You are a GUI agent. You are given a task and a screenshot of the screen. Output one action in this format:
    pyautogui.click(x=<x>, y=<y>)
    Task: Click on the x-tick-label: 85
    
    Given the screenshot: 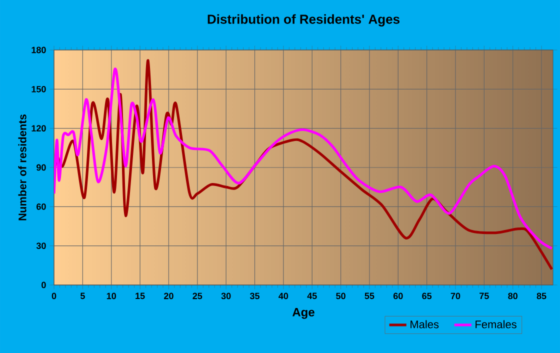 What is the action you would take?
    pyautogui.click(x=541, y=296)
    